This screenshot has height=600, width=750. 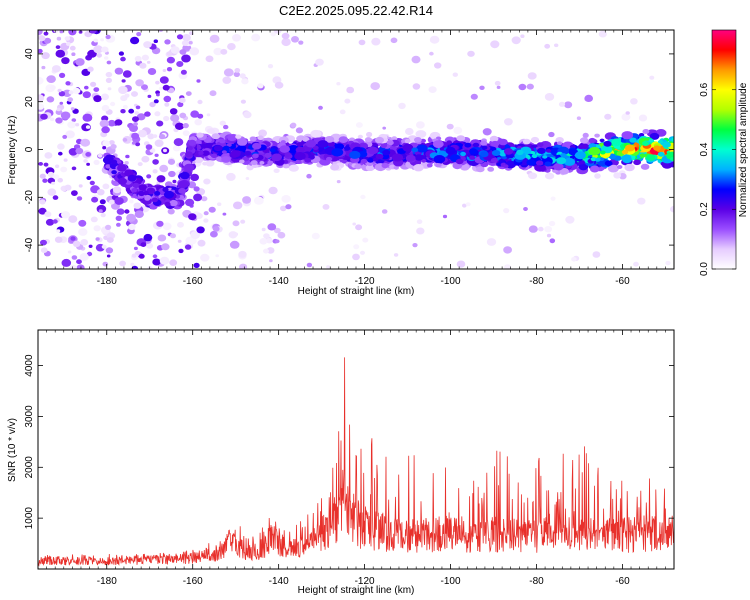 I want to click on x-tick-label: -180, so click(x=107, y=581).